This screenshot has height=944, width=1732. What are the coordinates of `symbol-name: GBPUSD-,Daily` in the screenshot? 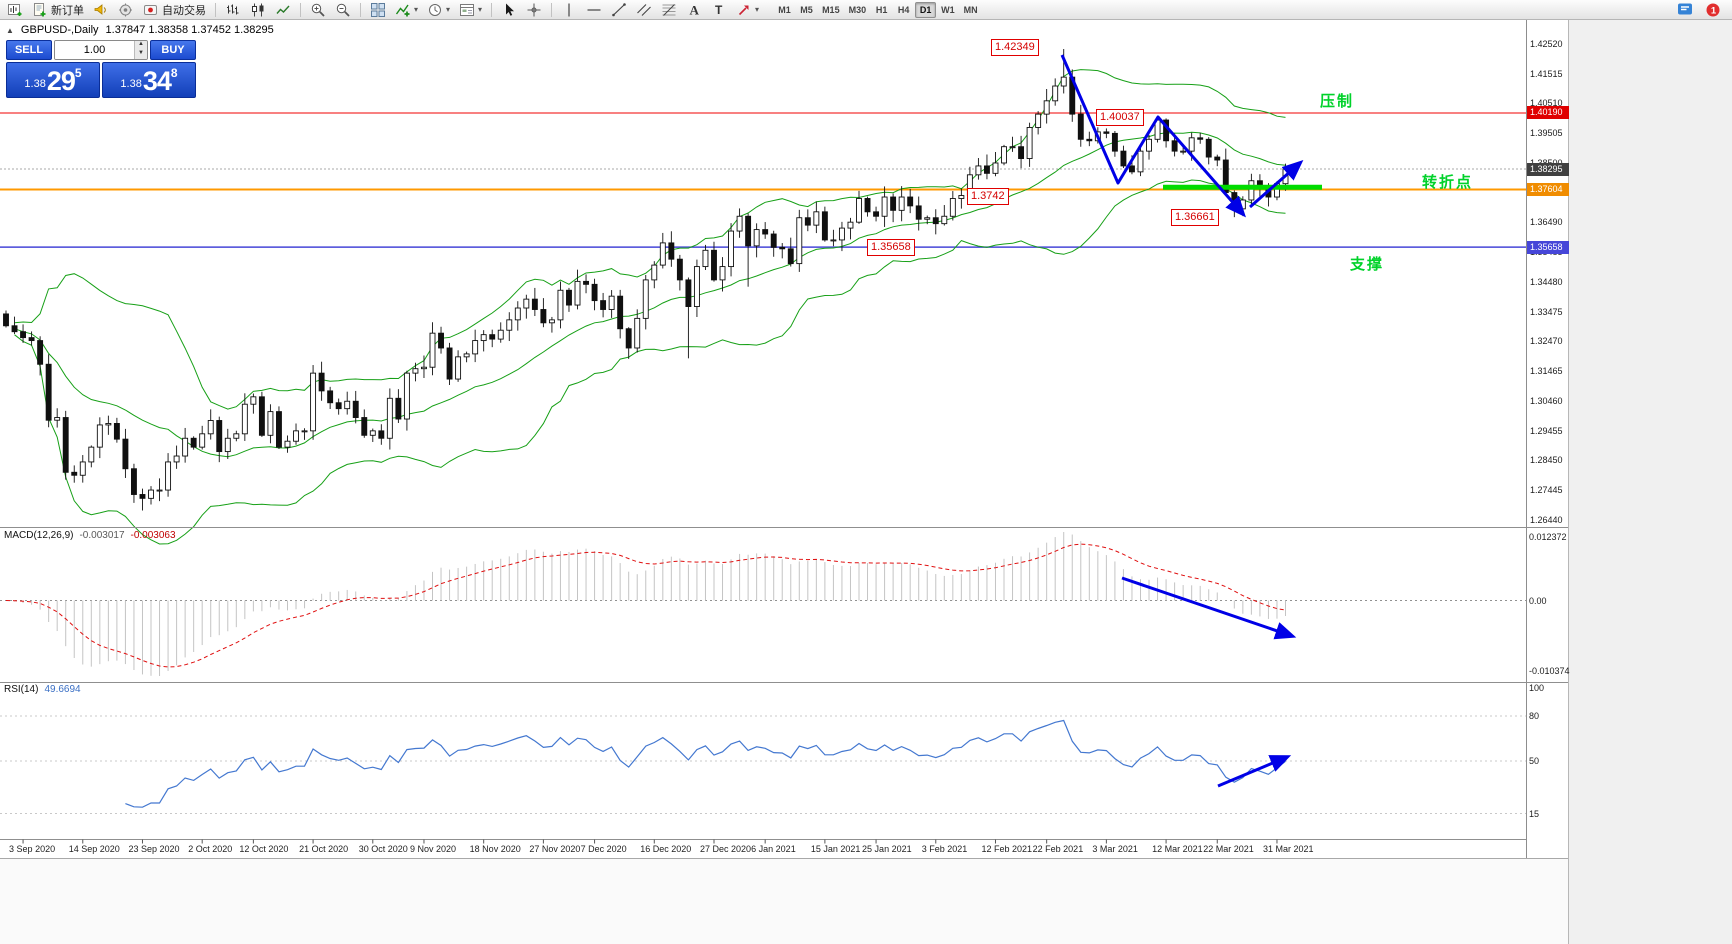 It's located at (59, 30).